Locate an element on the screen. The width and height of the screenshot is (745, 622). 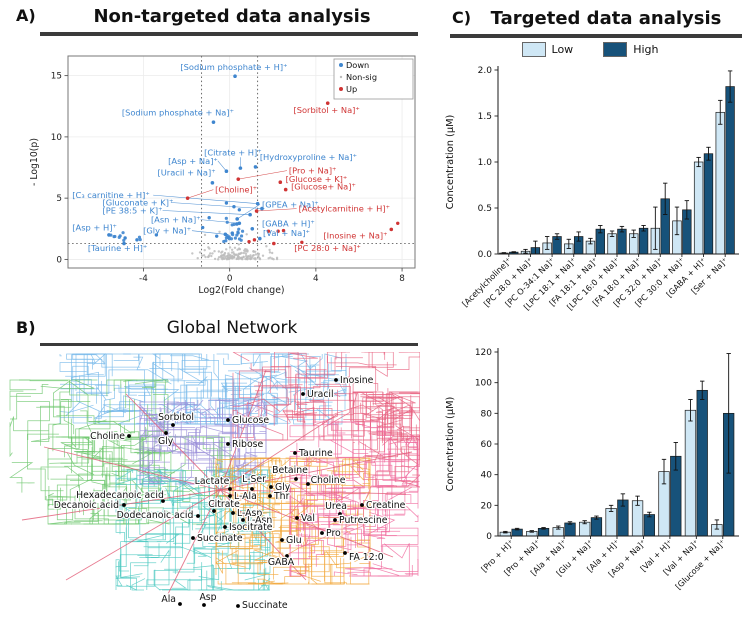
svg-text: 20 is located at coordinates (487, 506).